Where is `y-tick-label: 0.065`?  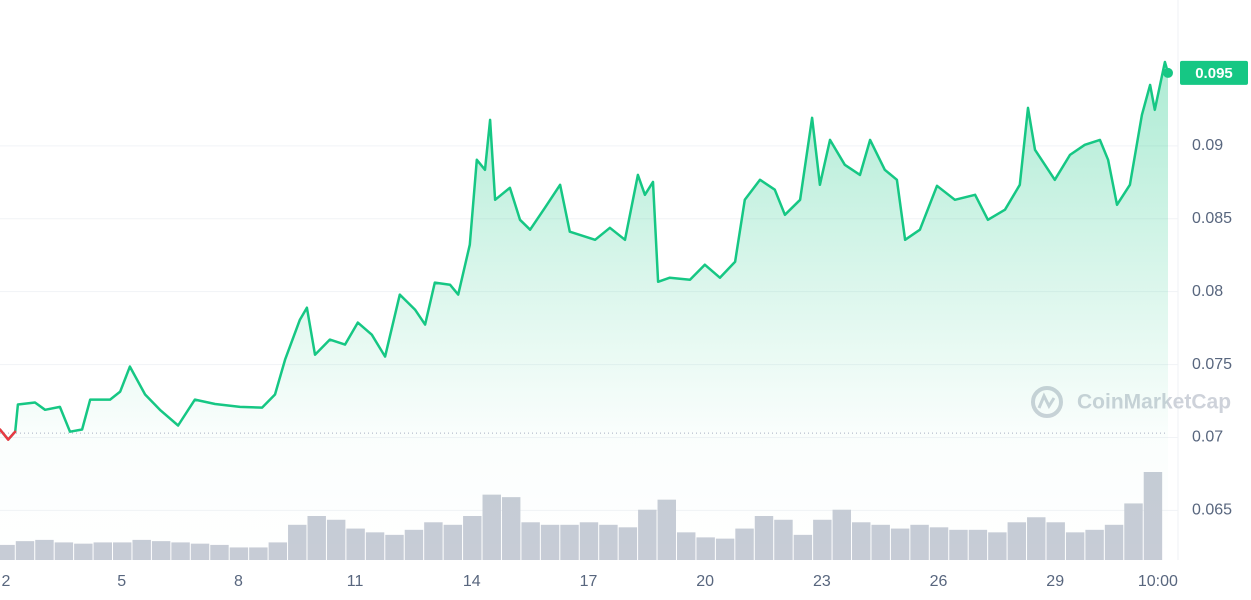
y-tick-label: 0.065 is located at coordinates (1212, 510).